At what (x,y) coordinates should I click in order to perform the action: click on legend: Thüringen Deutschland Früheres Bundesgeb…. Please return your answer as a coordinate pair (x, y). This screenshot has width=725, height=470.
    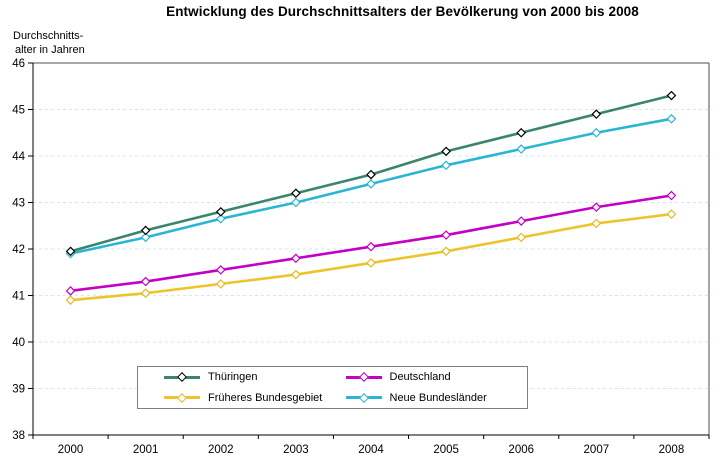
    Looking at the image, I should click on (332, 387).